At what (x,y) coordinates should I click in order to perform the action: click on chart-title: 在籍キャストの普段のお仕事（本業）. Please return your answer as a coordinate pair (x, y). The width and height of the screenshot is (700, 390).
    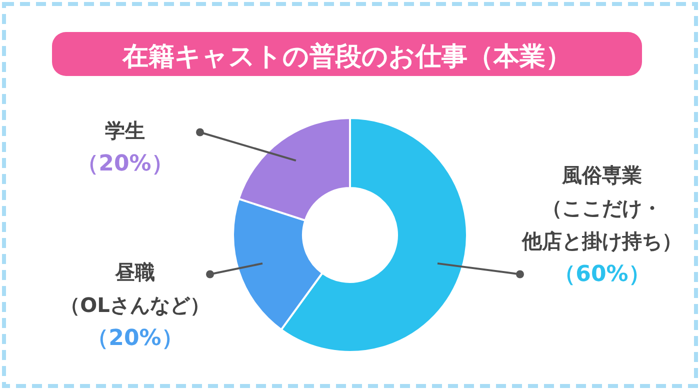
    Looking at the image, I should click on (347, 56).